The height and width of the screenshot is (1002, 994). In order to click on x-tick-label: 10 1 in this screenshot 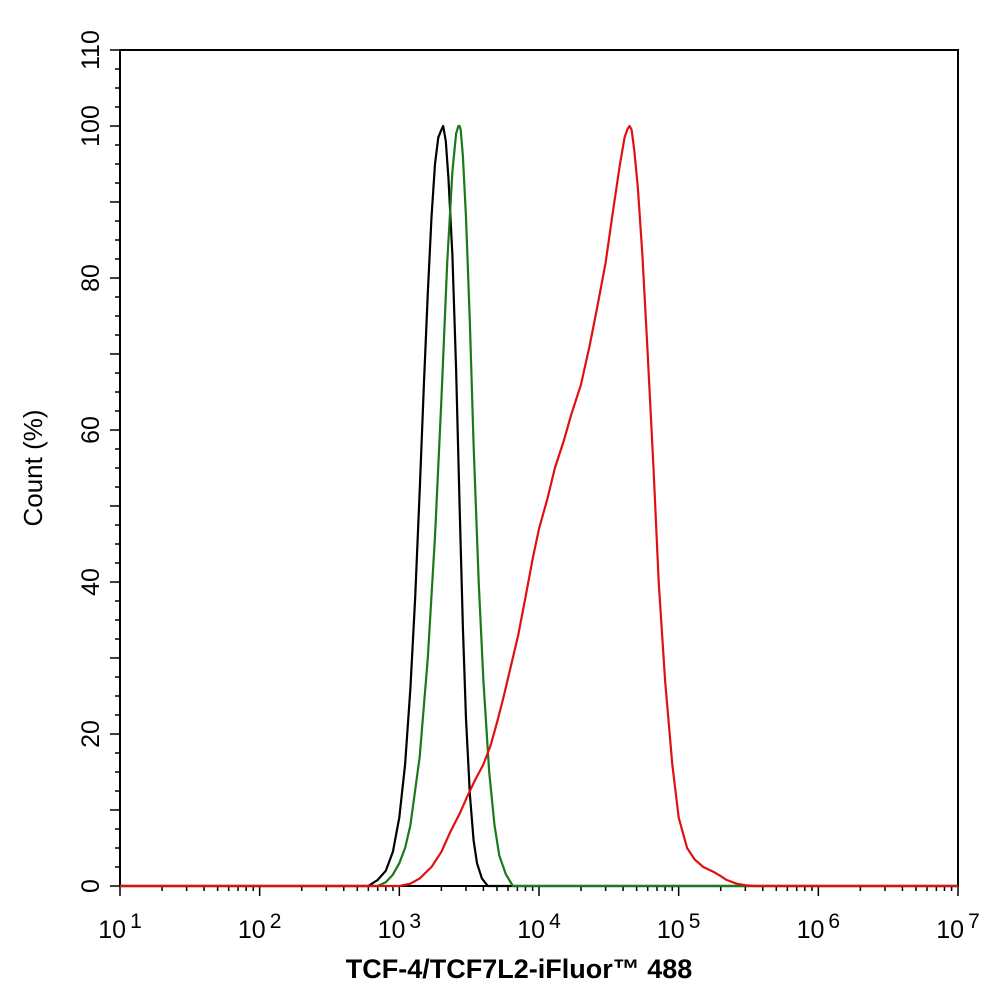, I will do `click(120, 927)`.